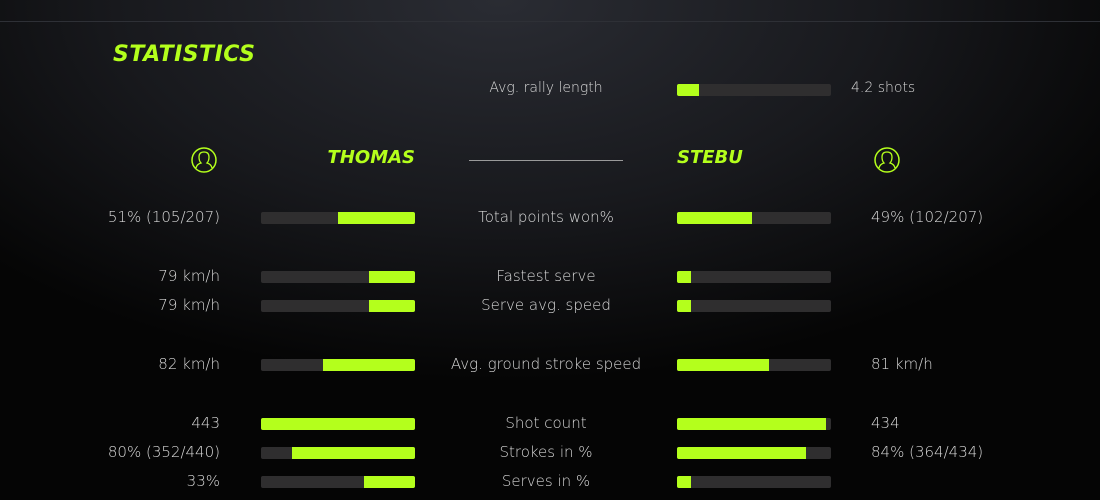  Describe the element at coordinates (902, 364) in the screenshot. I see `right-value: 81 km/h` at that location.